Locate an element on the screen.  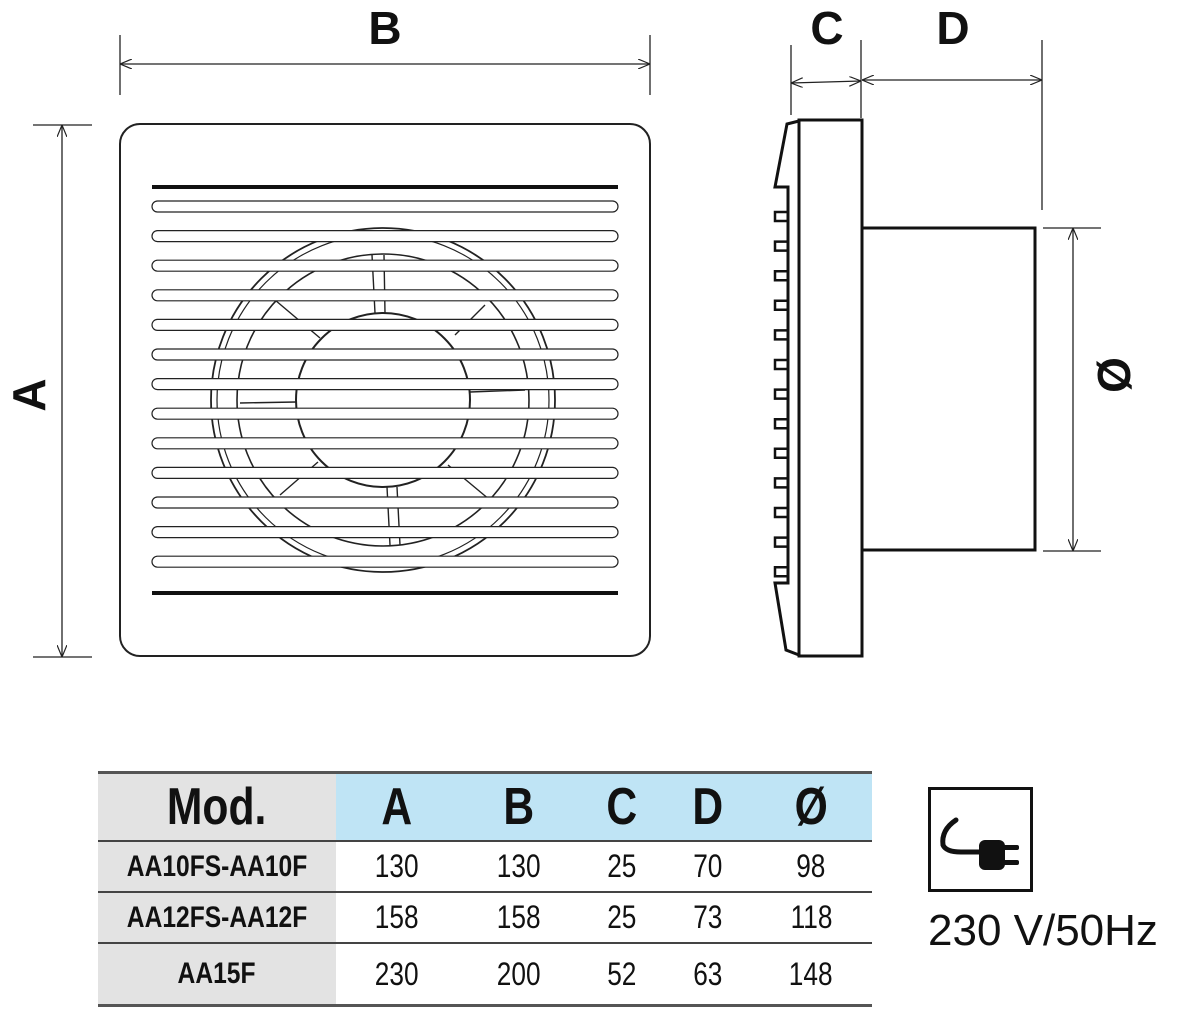
dimension-d-label: D is located at coordinates (952, 28).